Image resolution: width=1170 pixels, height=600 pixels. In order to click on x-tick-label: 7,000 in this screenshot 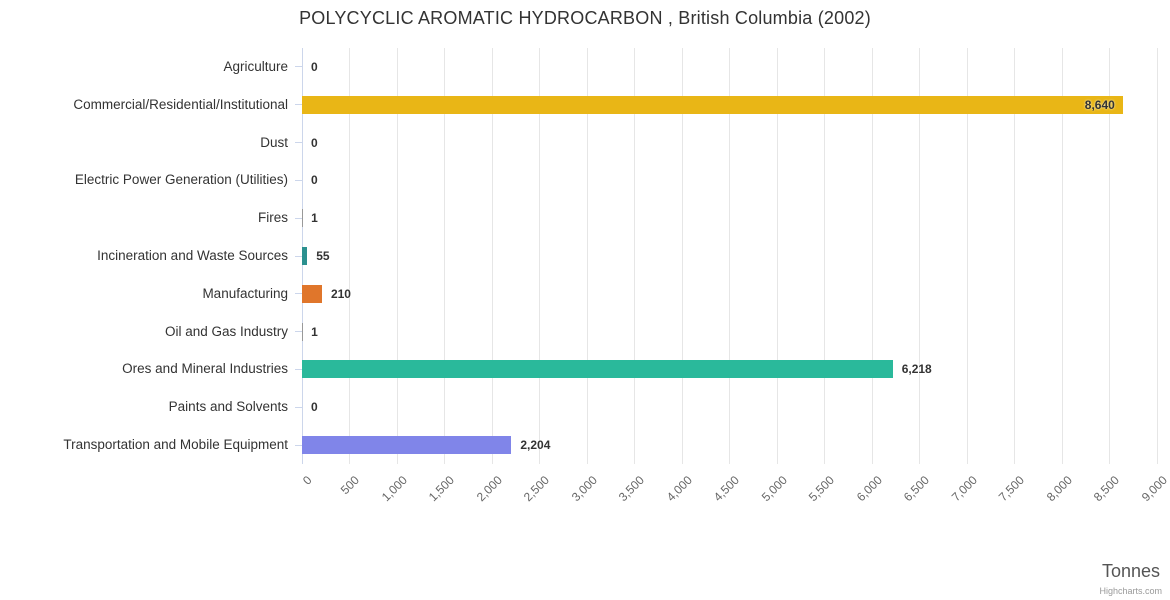, I will do `click(964, 489)`.